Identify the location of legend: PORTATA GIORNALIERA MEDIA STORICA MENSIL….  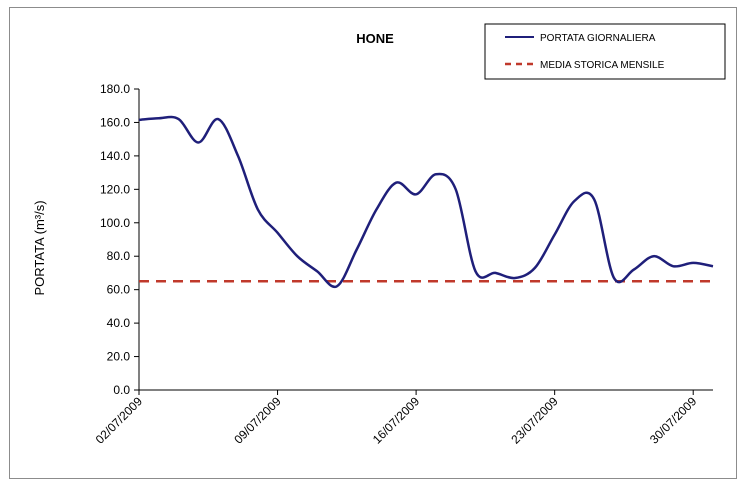
(605, 51).